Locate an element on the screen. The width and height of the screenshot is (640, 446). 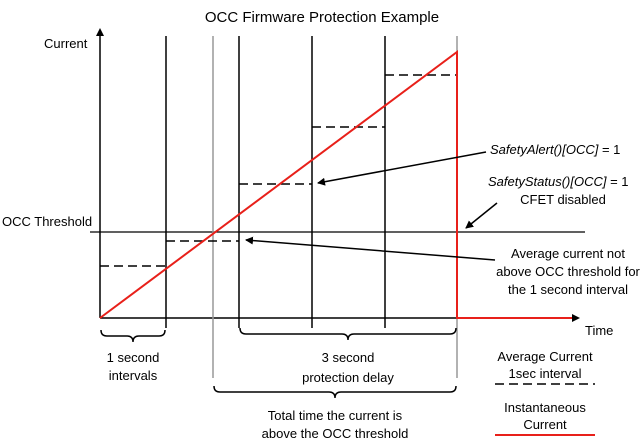
x-axis-arrow is located at coordinates (576, 318).